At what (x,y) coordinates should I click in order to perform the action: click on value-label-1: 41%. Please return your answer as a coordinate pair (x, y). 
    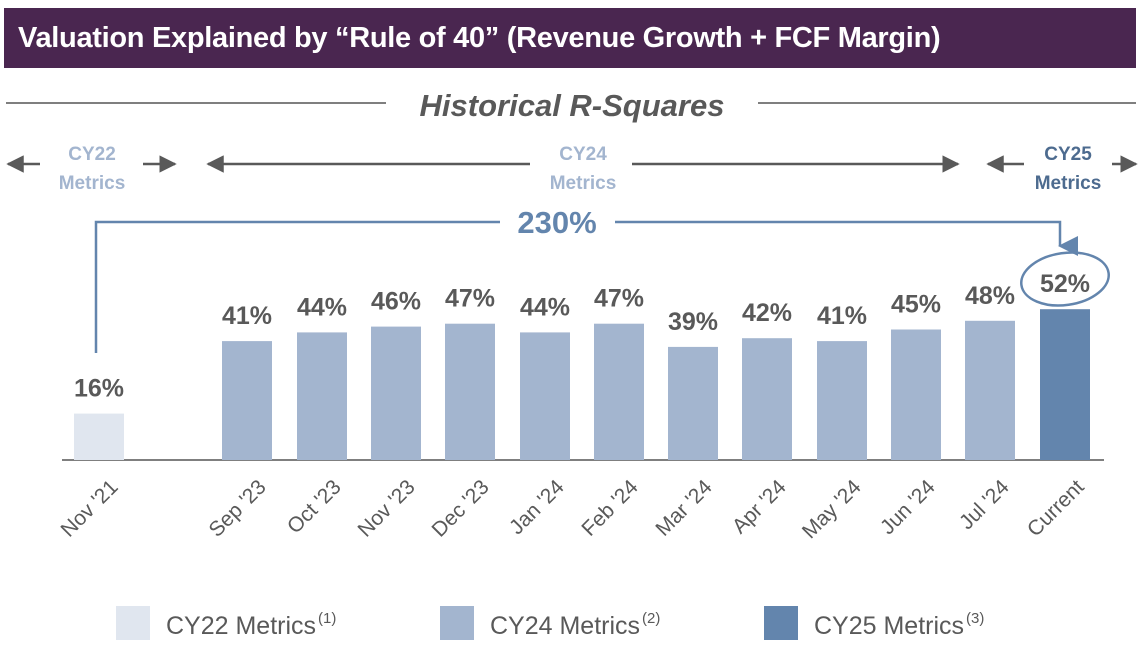
    Looking at the image, I should click on (247, 316).